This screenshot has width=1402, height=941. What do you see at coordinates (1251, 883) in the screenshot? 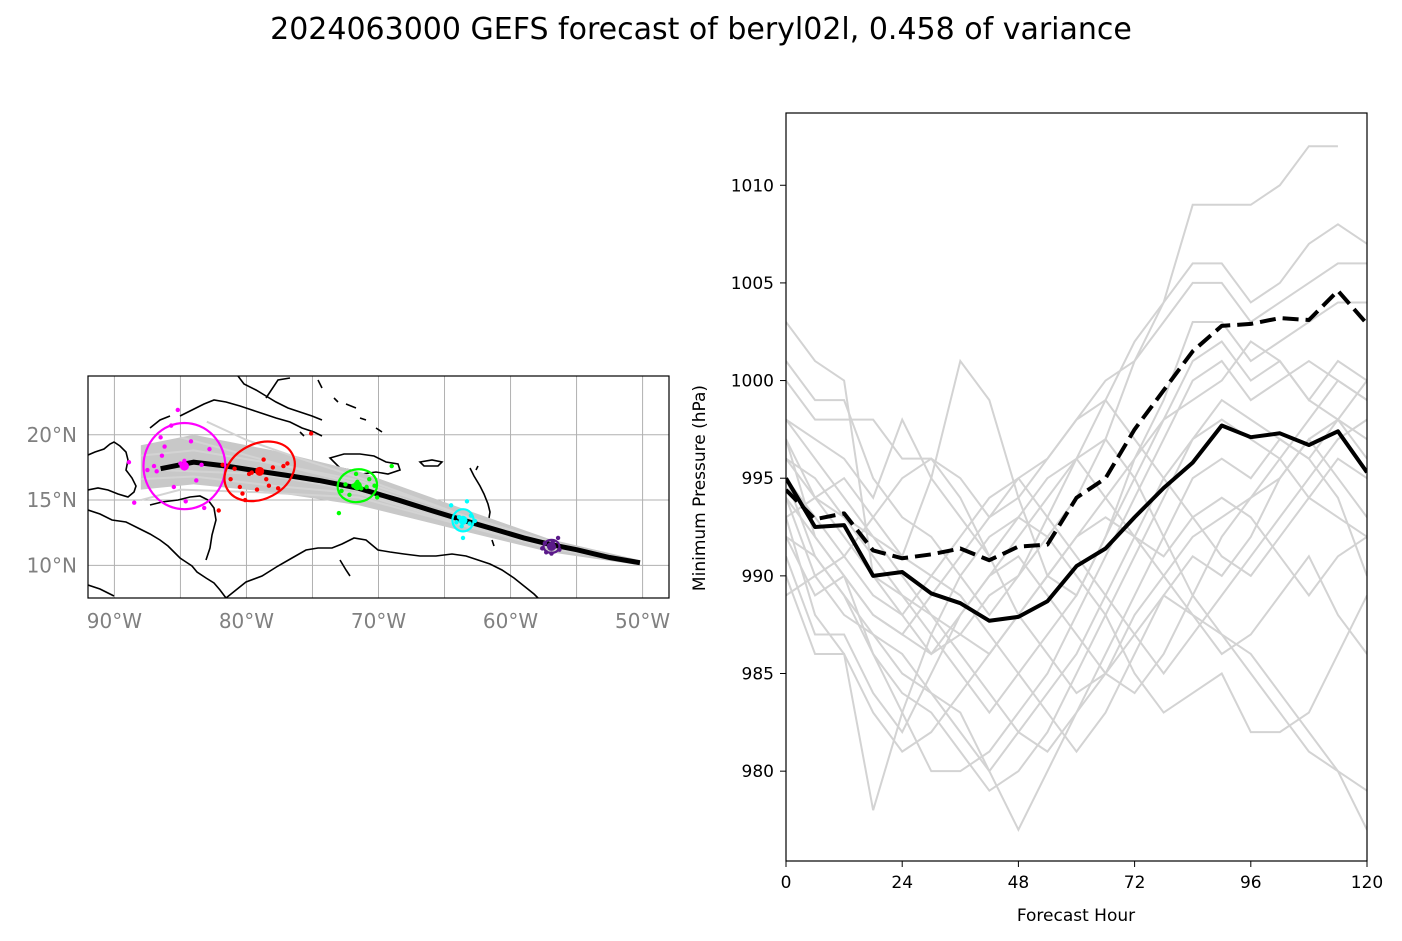
I see `x-tick-label: 96` at bounding box center [1251, 883].